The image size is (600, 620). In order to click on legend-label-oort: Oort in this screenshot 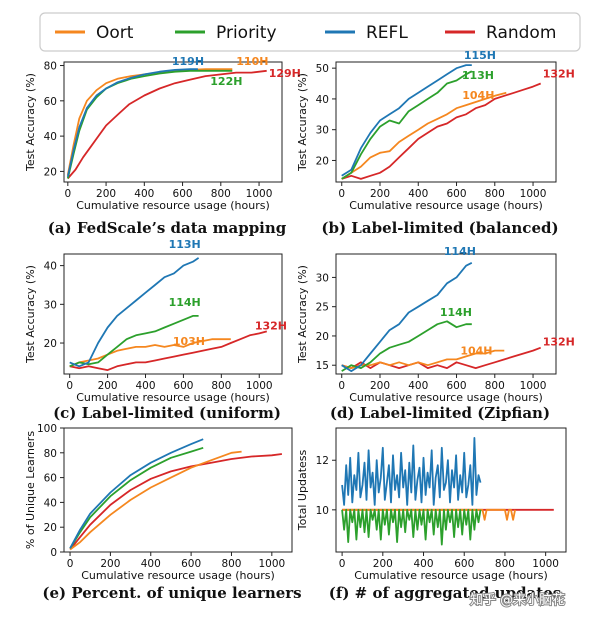, I will do `click(115, 33)`.